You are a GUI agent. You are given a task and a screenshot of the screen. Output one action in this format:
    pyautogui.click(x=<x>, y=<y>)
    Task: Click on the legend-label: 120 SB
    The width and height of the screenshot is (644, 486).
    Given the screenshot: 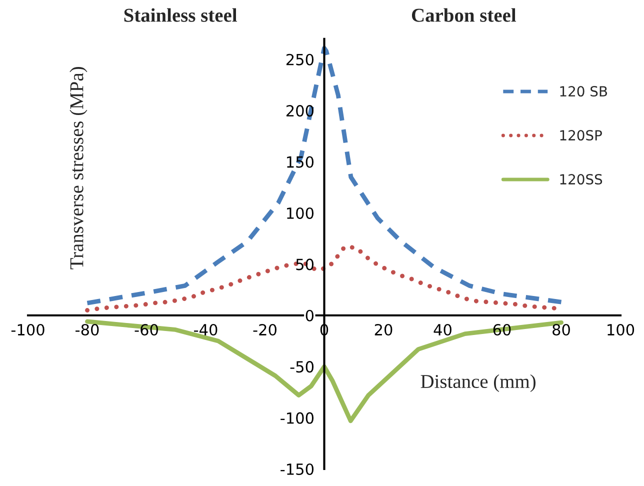 What is the action you would take?
    pyautogui.click(x=584, y=91)
    